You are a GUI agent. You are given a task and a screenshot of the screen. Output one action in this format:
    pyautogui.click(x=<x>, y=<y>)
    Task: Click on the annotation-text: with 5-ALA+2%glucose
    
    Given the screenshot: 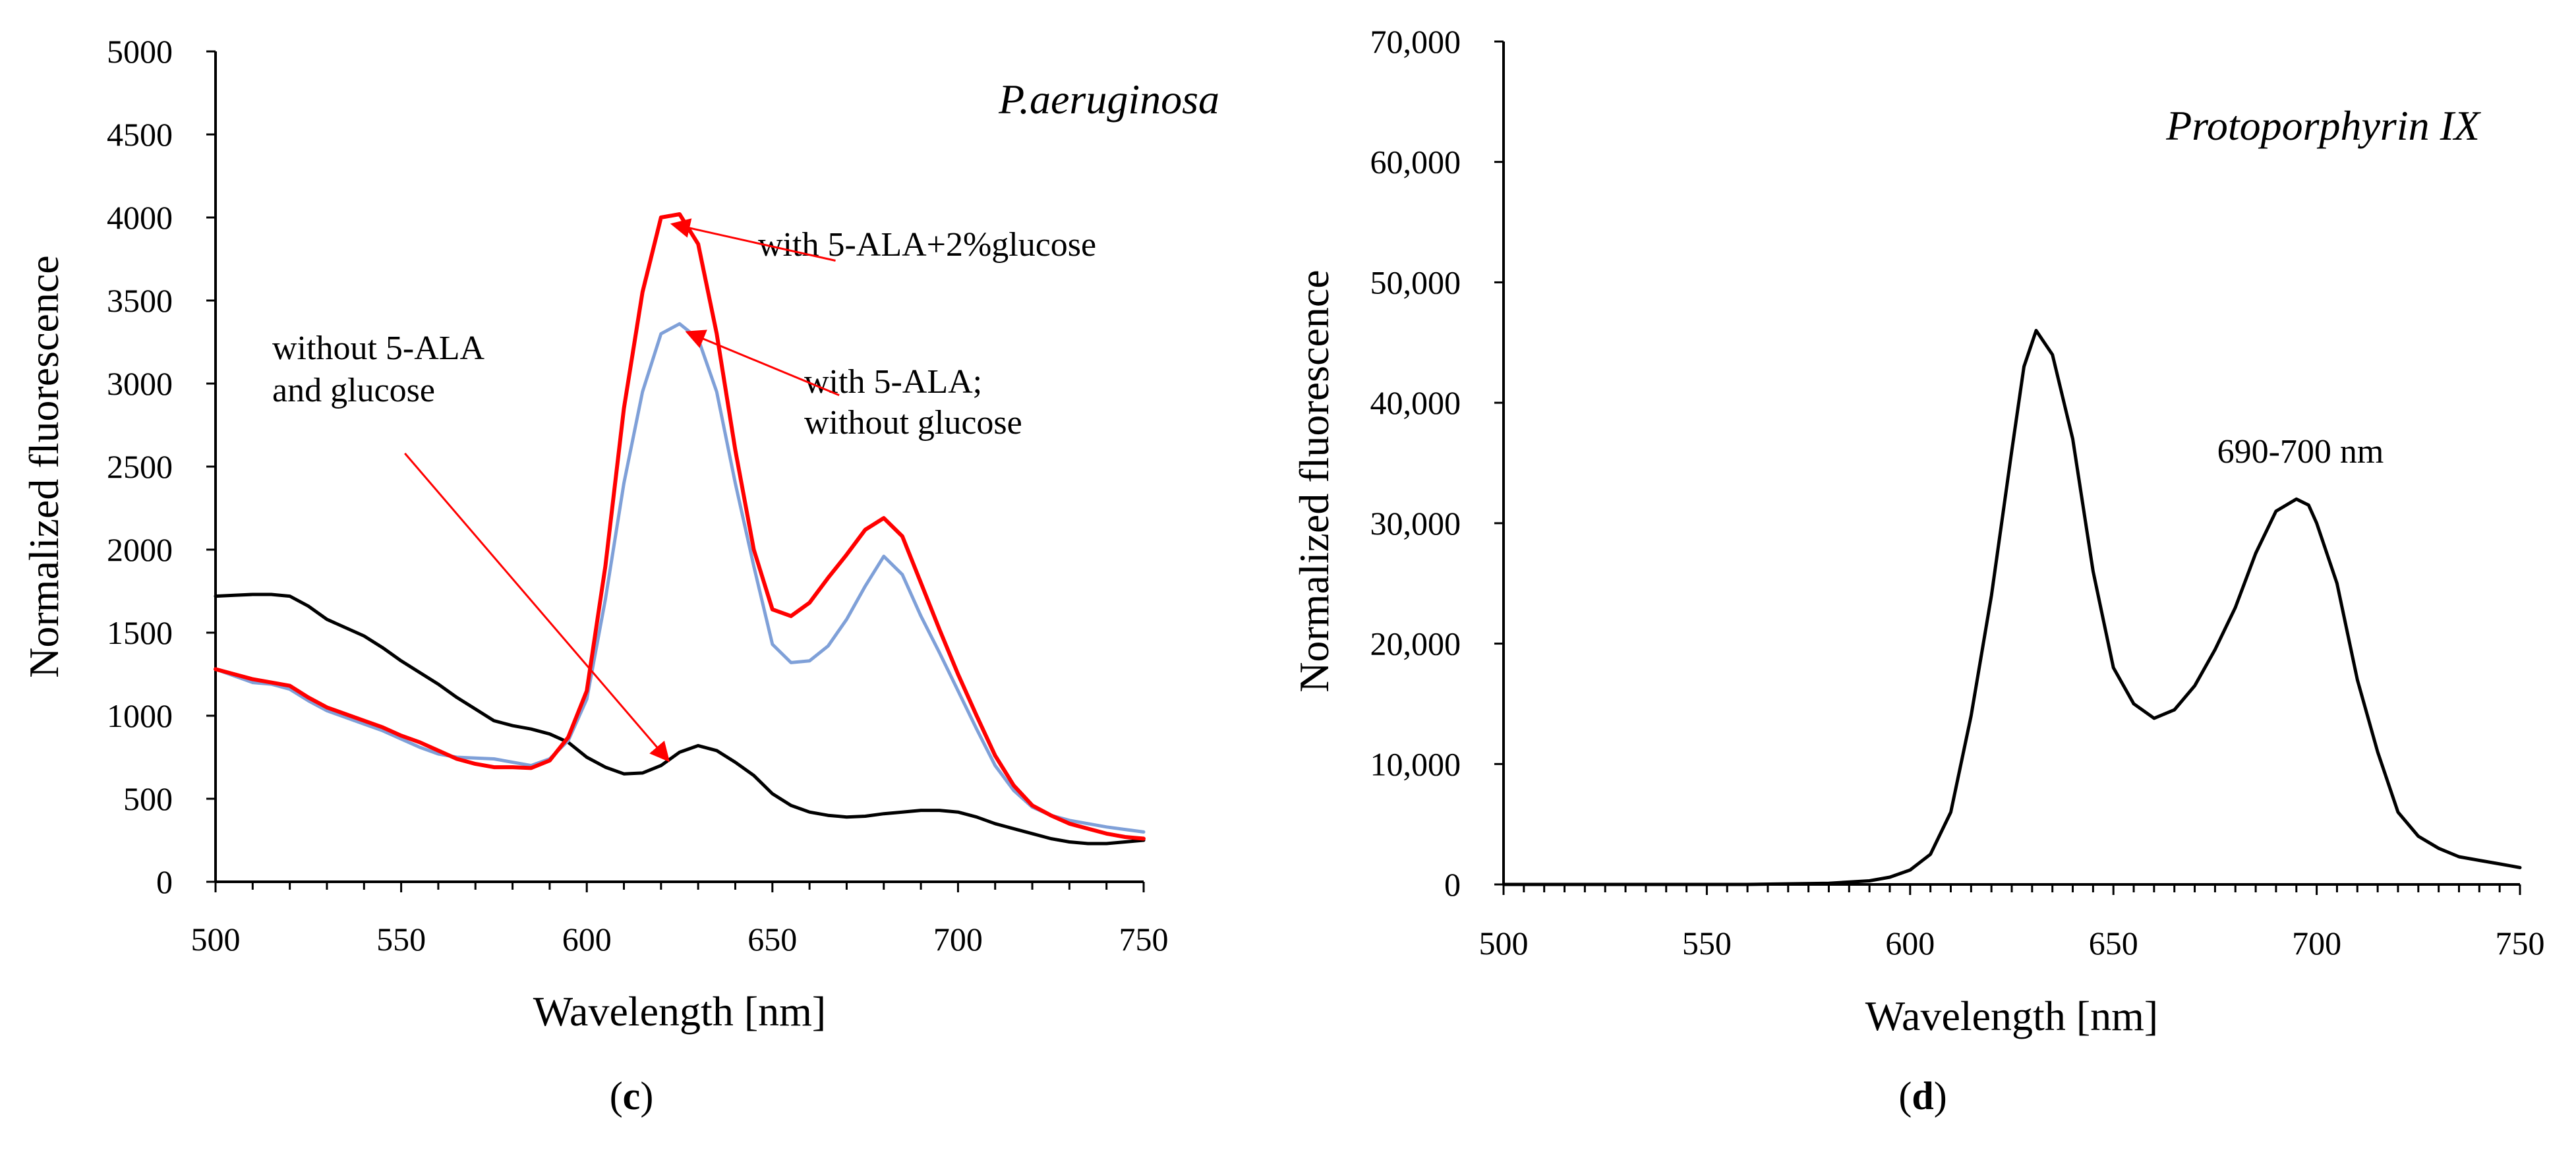 What is the action you would take?
    pyautogui.click(x=927, y=245)
    